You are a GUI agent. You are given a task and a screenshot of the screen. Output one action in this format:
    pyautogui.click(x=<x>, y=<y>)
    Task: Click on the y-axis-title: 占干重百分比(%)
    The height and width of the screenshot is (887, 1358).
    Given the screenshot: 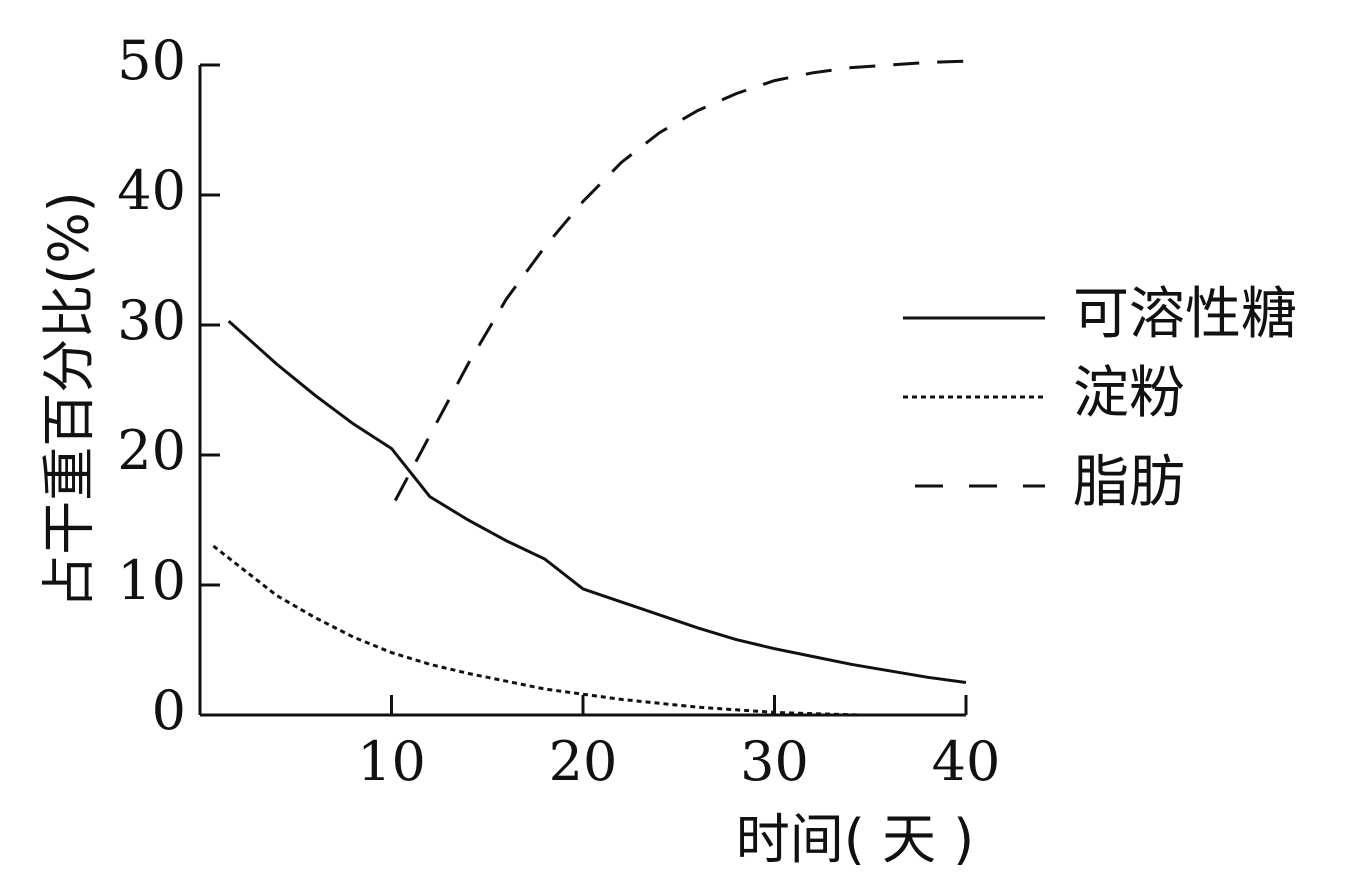 What is the action you would take?
    pyautogui.click(x=69, y=399)
    